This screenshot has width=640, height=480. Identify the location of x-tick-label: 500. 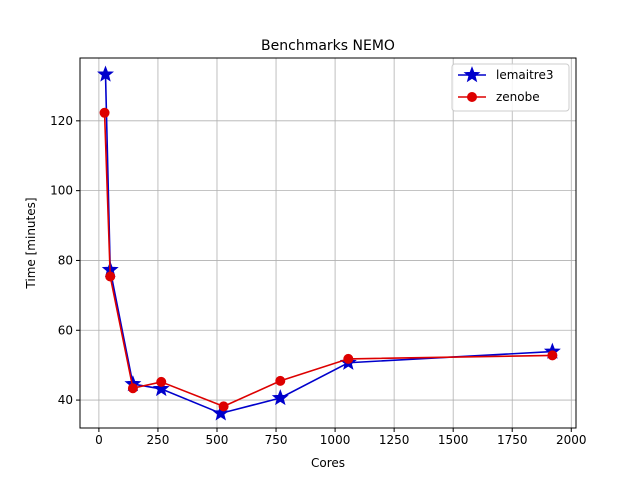
(217, 440).